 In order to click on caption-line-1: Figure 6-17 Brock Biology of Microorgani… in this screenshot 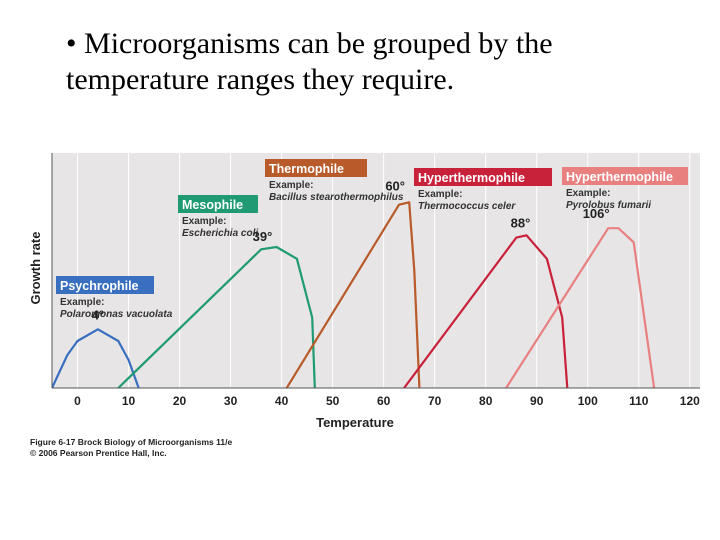, I will do `click(131, 442)`.